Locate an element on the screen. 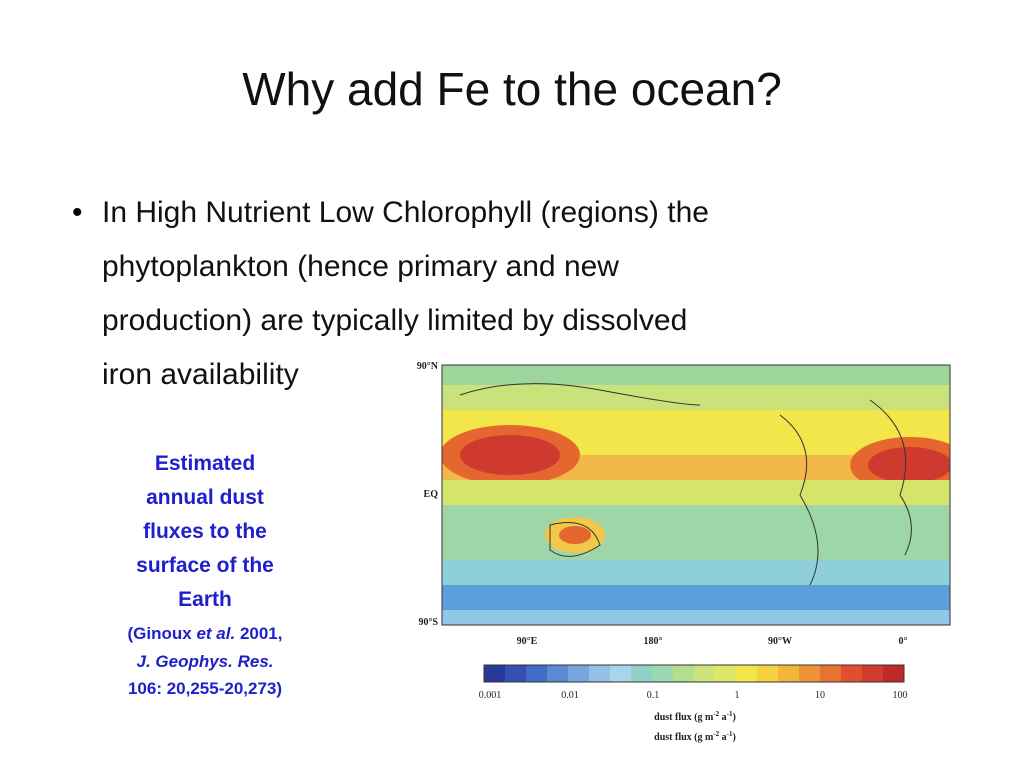 Image resolution: width=1024 pixels, height=768 pixels. citation-text: 2001, is located at coordinates (259, 633).